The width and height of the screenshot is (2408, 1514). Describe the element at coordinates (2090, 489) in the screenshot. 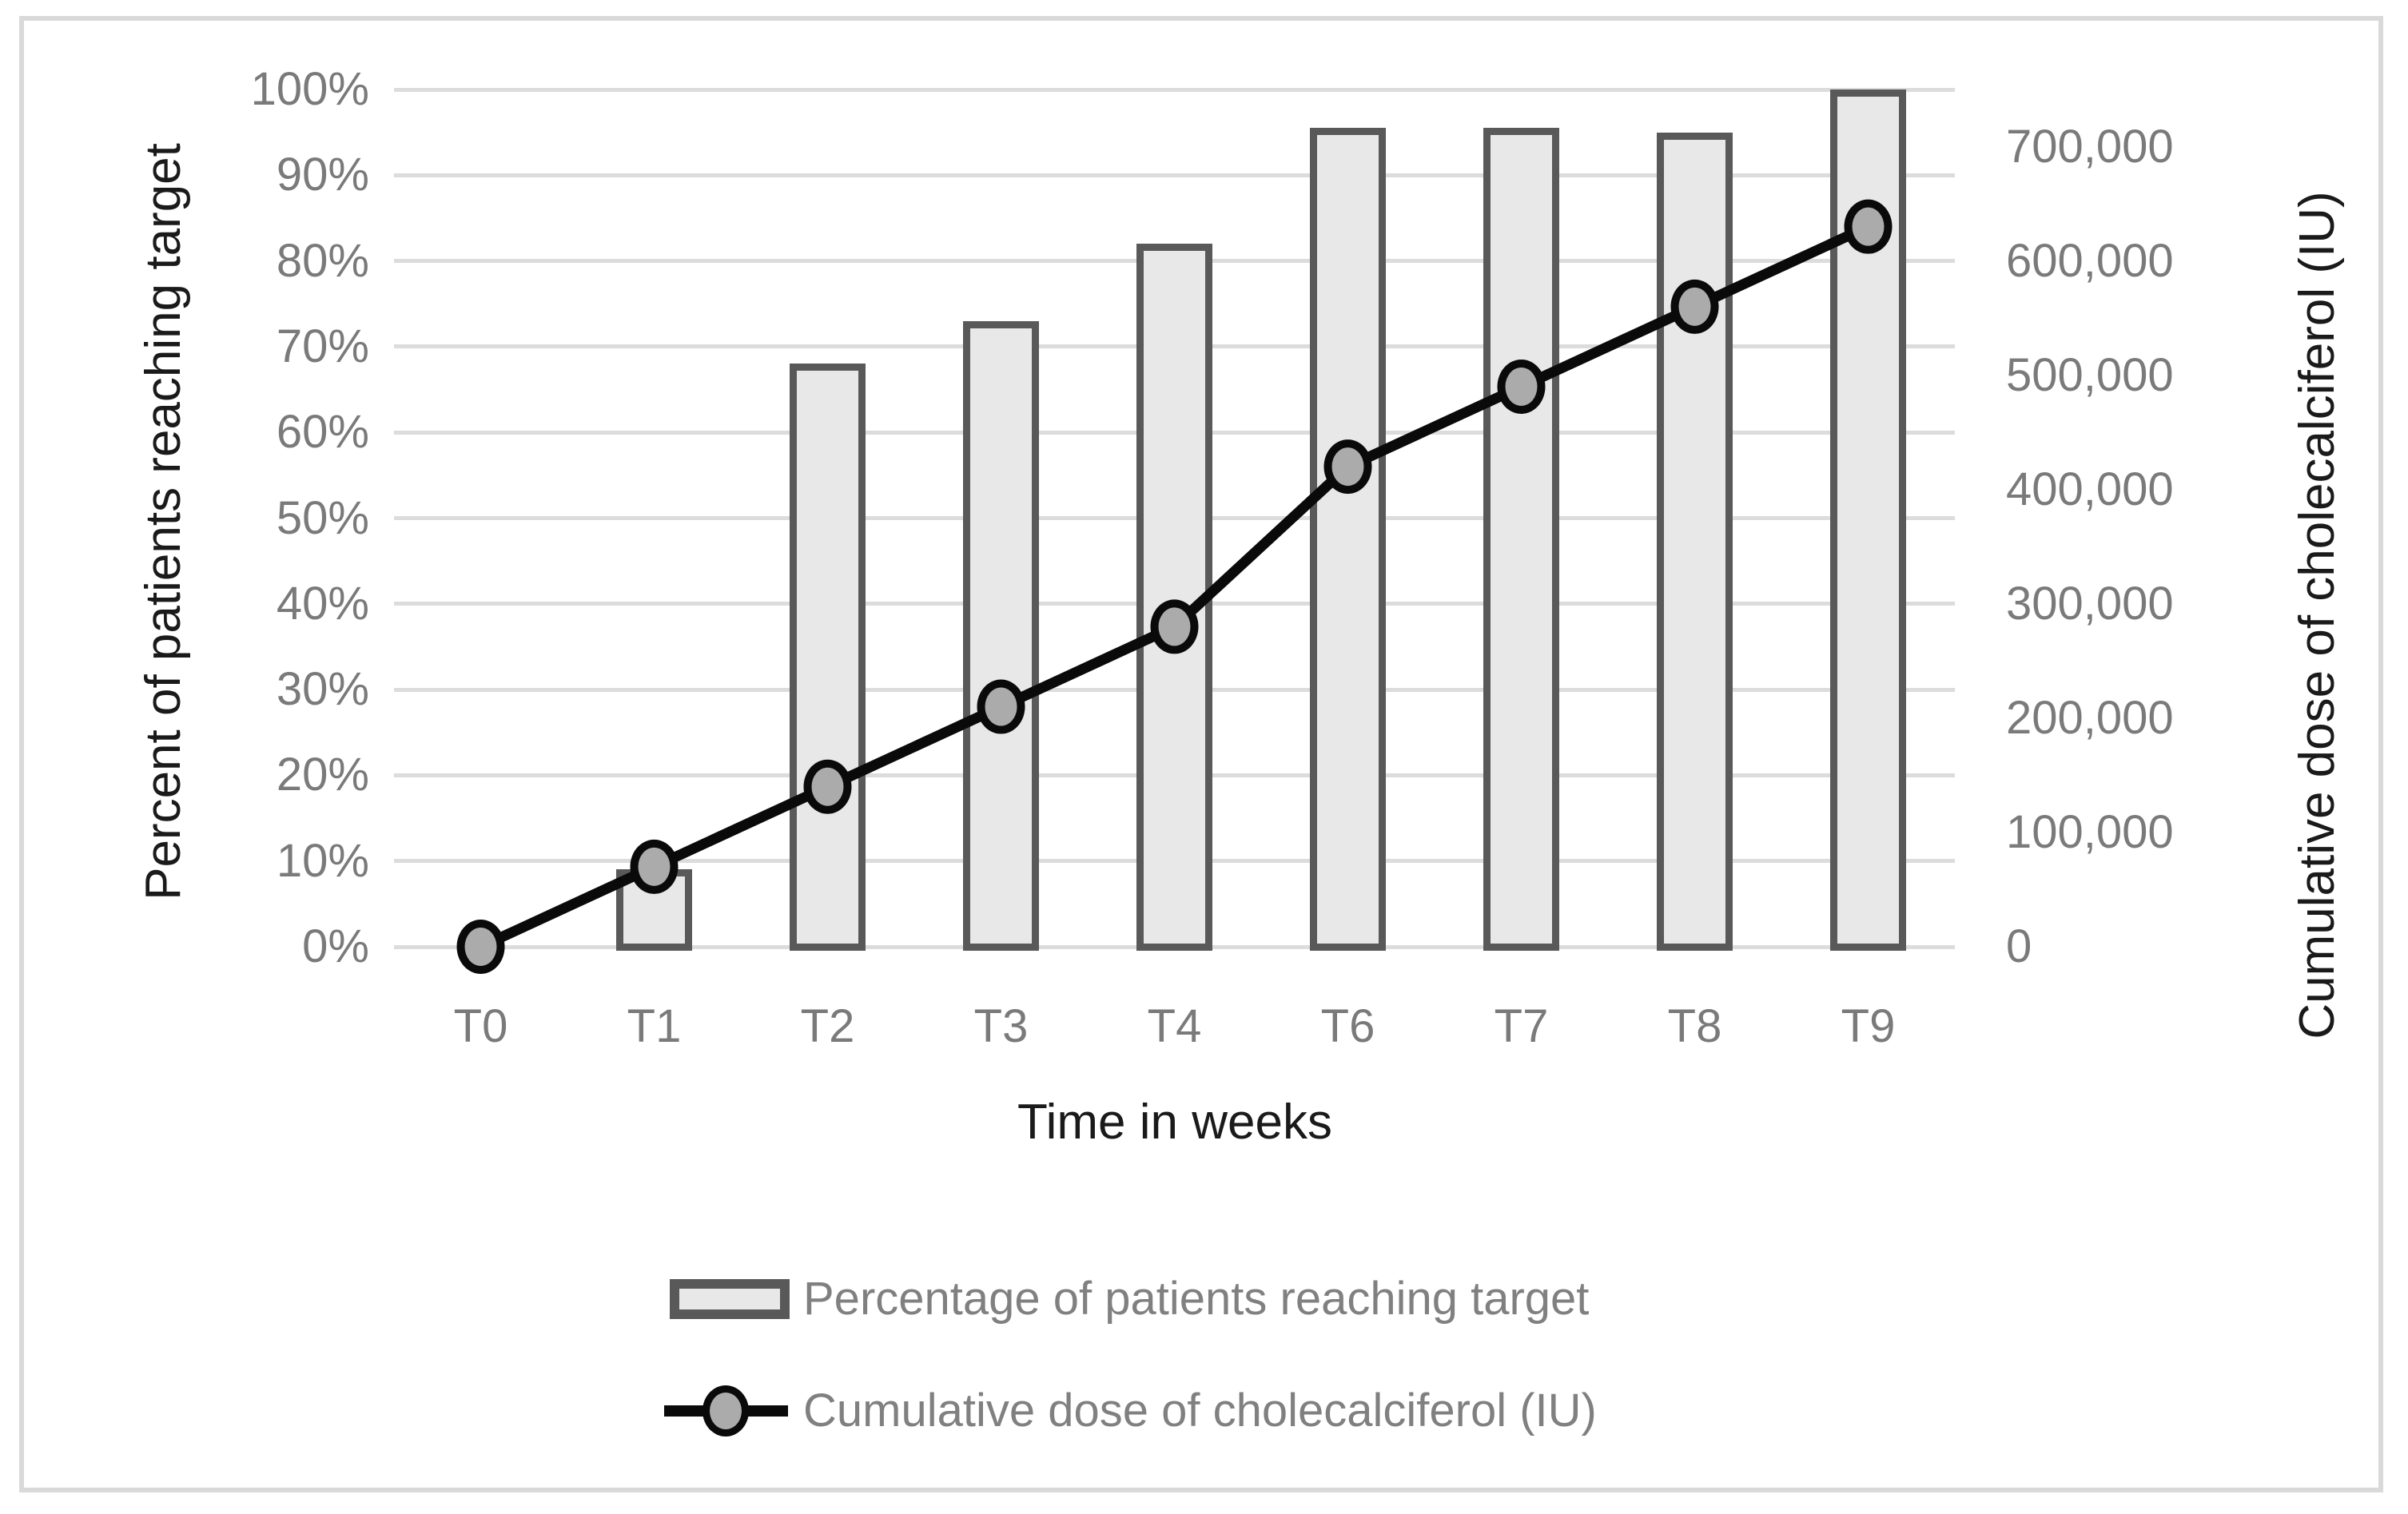

I see `right-tick-label-400,000: 400,000` at that location.